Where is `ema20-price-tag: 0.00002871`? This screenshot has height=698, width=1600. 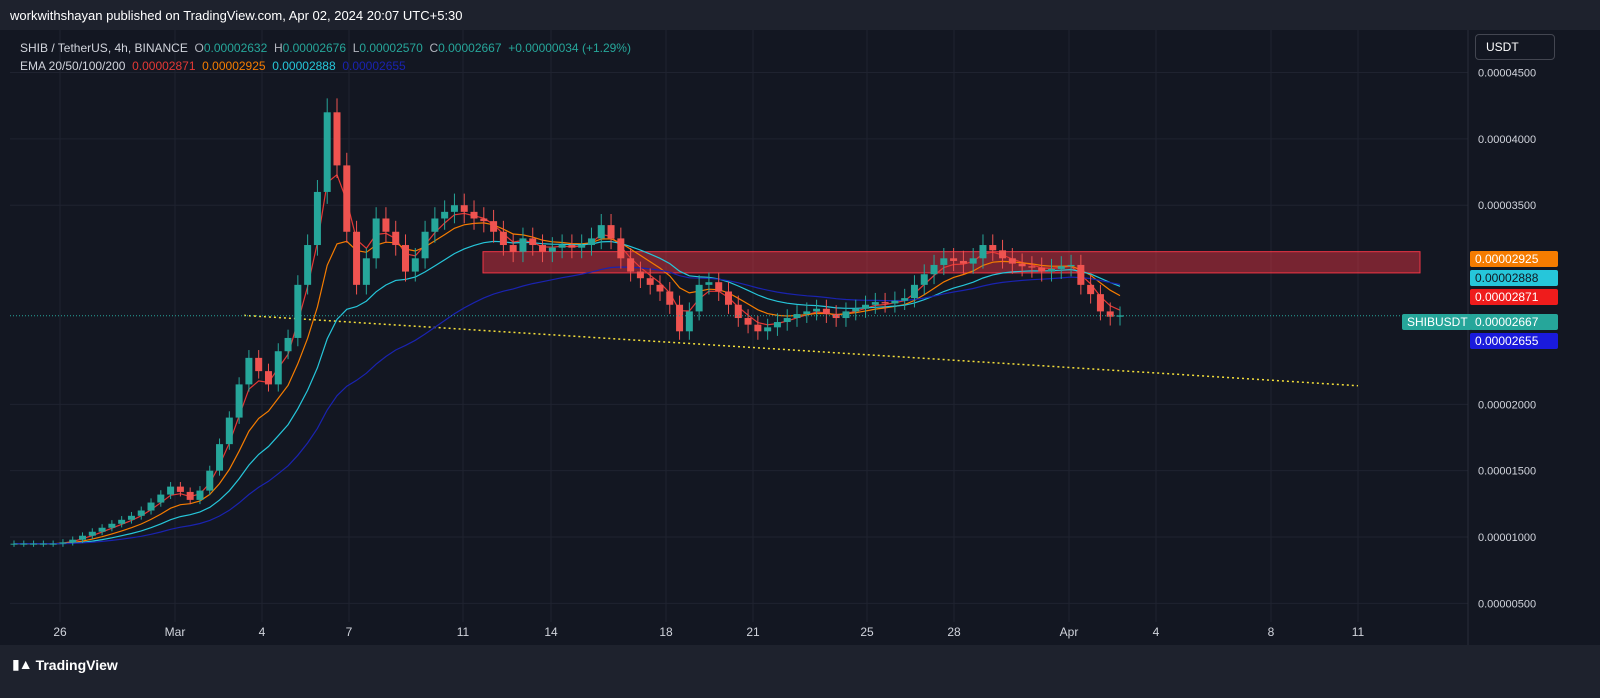 ema20-price-tag: 0.00002871 is located at coordinates (1514, 297).